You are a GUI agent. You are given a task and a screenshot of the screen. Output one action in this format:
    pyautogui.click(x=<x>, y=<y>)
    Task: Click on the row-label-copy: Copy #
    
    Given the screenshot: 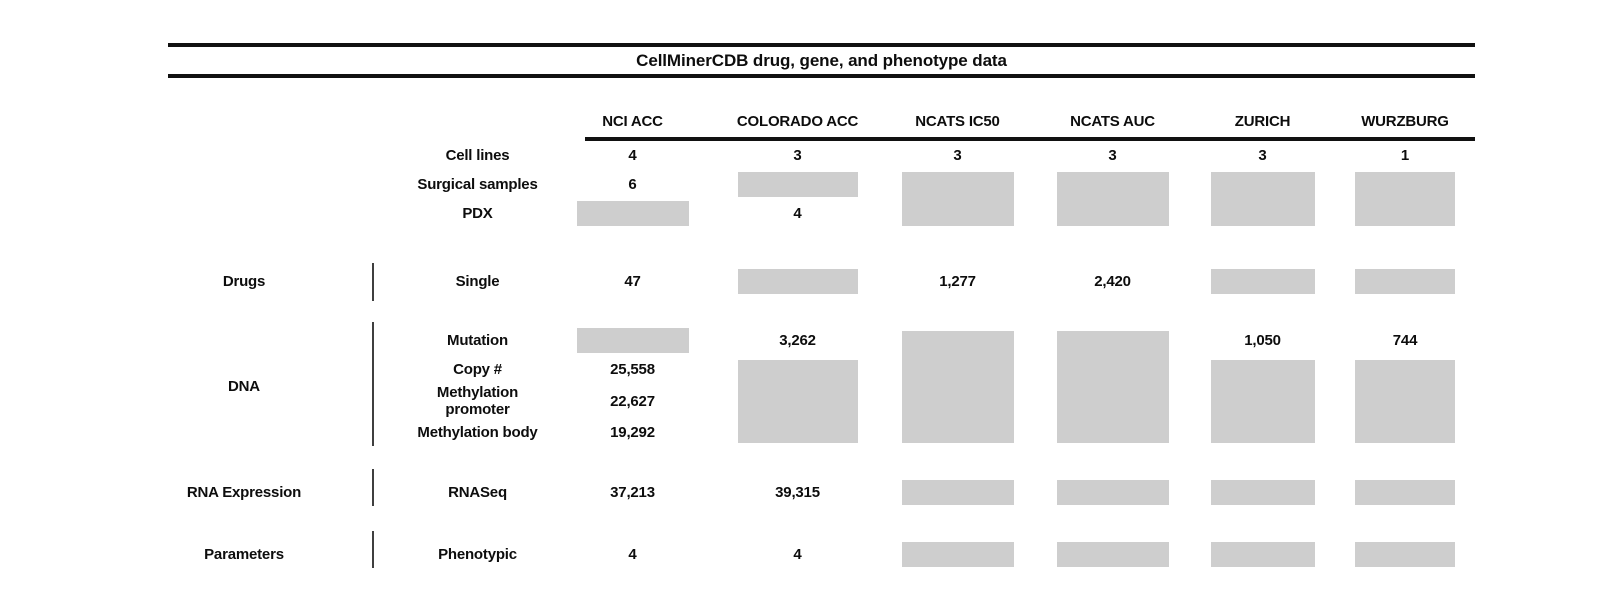 What is the action you would take?
    pyautogui.click(x=477, y=369)
    